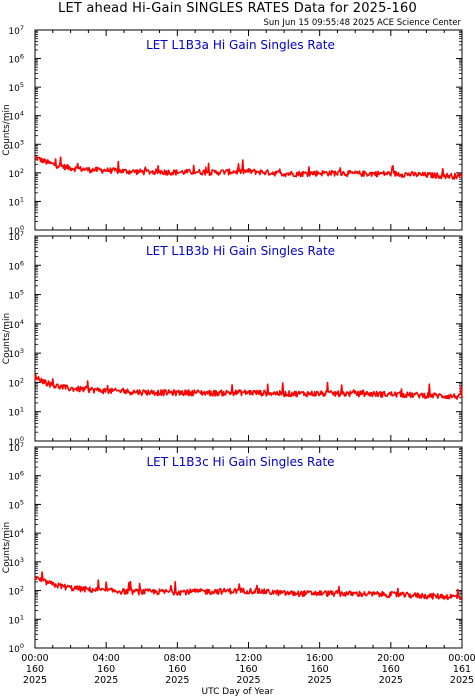 The image size is (475, 700). I want to click on panel-title: LET L1B3c Hi Gain Singles Rate, so click(240, 462).